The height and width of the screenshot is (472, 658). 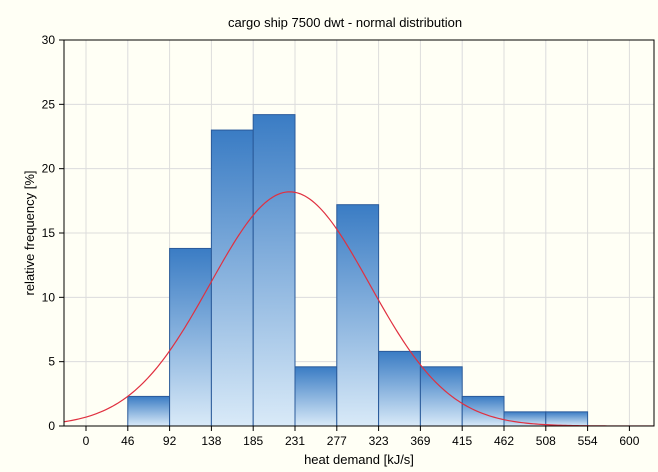 What do you see at coordinates (49, 233) in the screenshot?
I see `y-tick-label: 15` at bounding box center [49, 233].